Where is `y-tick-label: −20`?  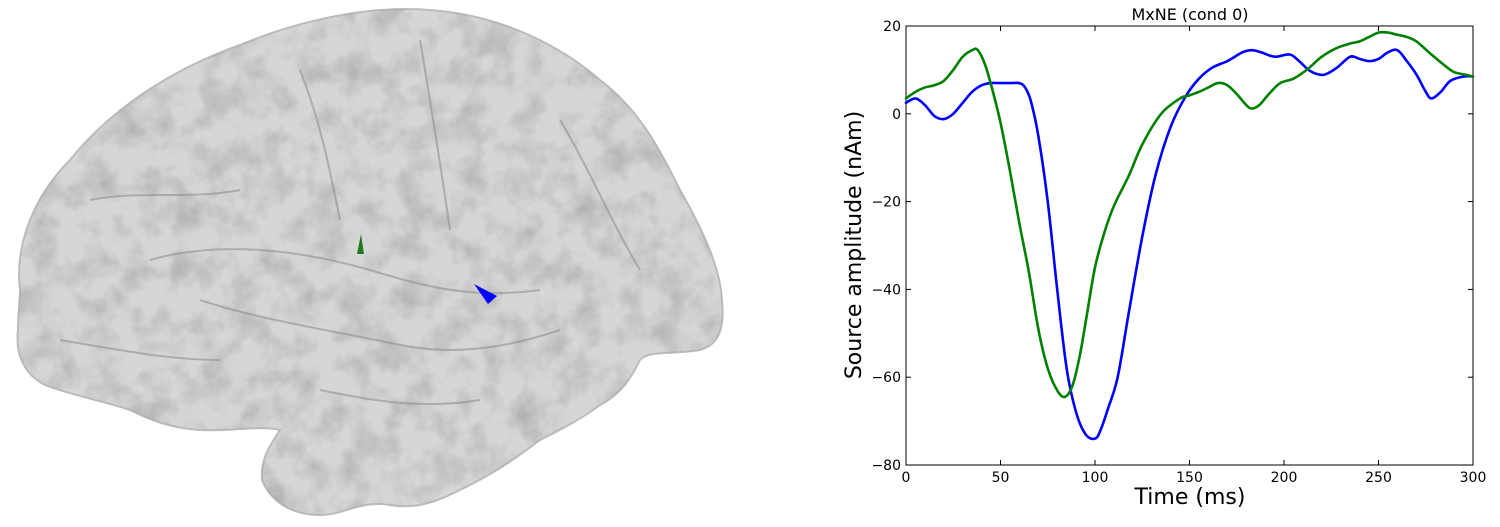 y-tick-label: −20 is located at coordinates (886, 203).